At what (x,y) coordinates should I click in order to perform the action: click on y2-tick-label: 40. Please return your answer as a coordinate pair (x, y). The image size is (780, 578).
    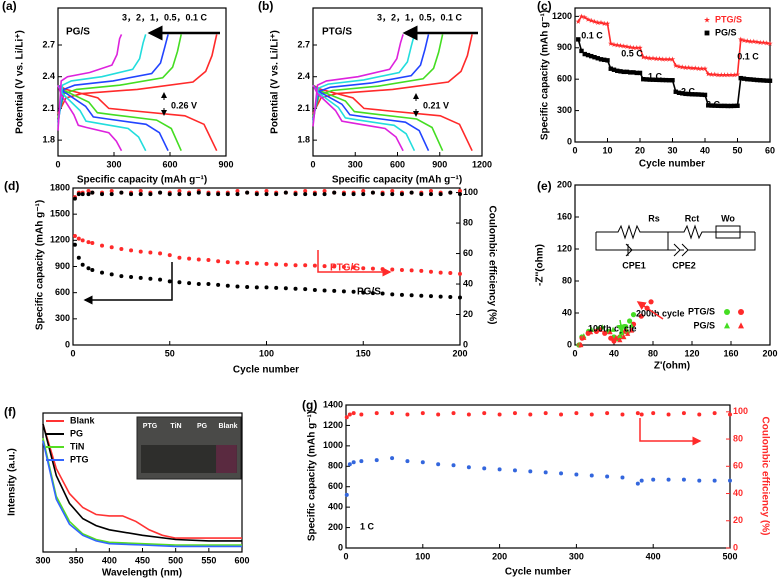
    Looking at the image, I should click on (738, 493).